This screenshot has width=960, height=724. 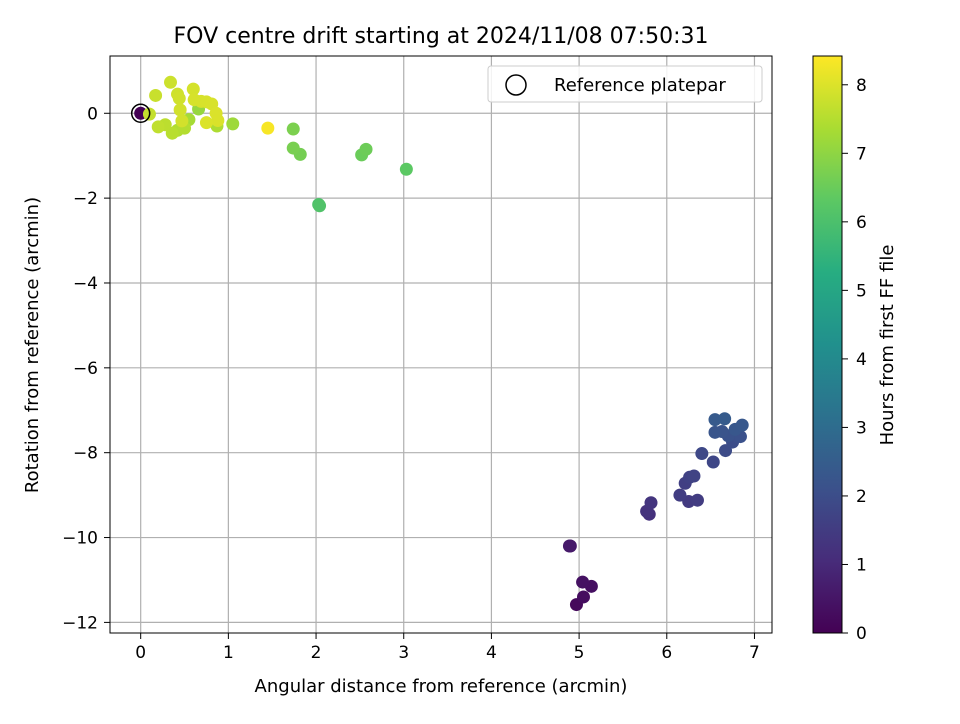 What do you see at coordinates (441, 686) in the screenshot?
I see `x-axis-label: Angular distance from reference (arcmin)` at bounding box center [441, 686].